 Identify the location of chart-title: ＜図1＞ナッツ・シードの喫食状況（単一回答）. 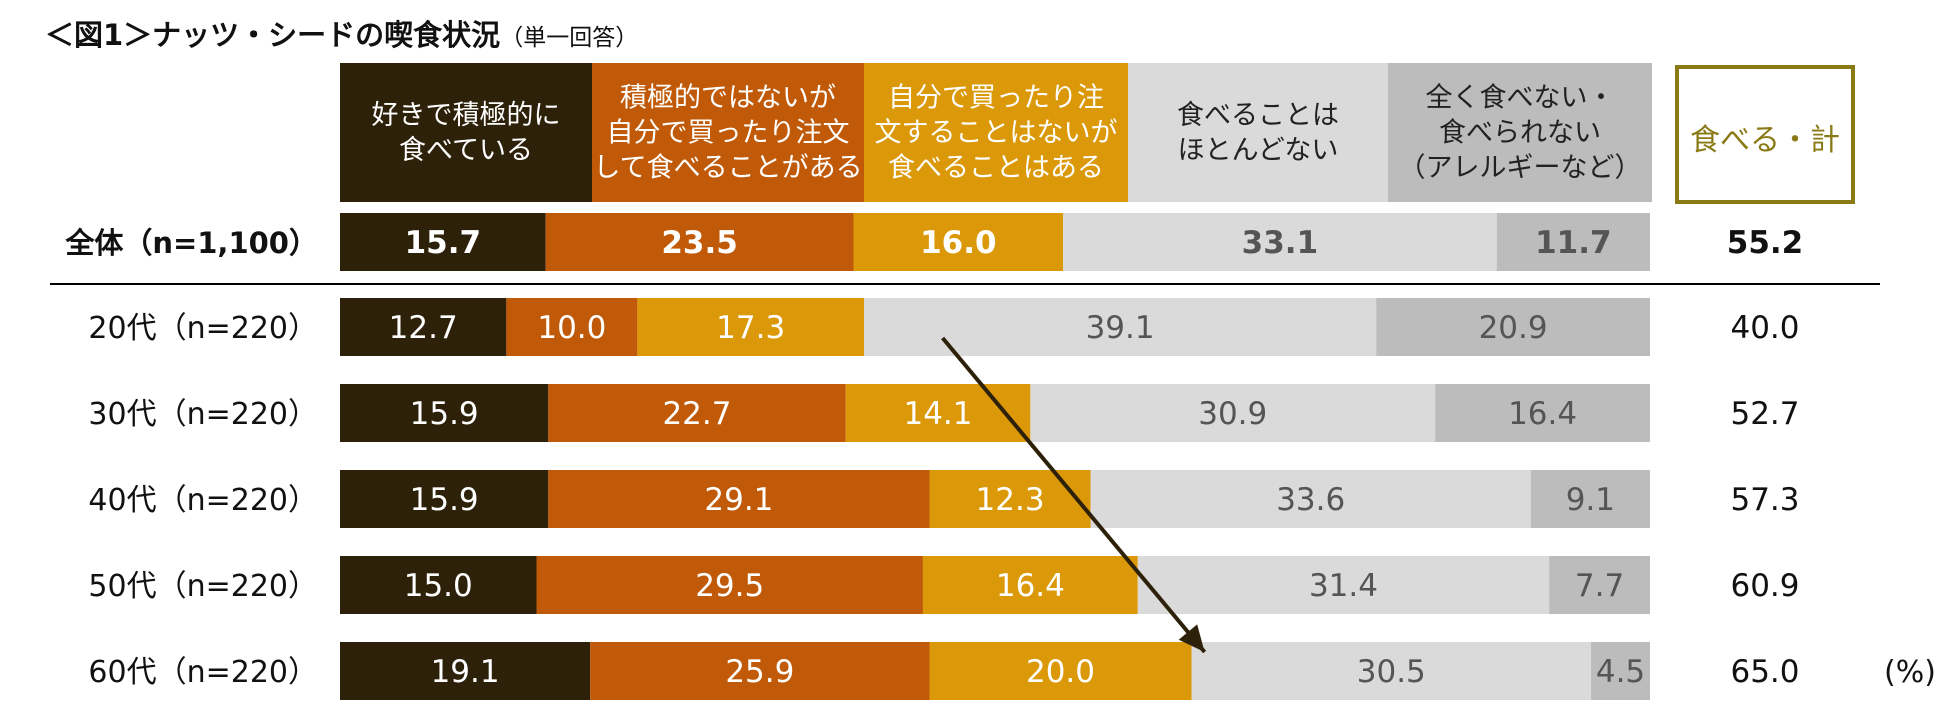
(341, 33).